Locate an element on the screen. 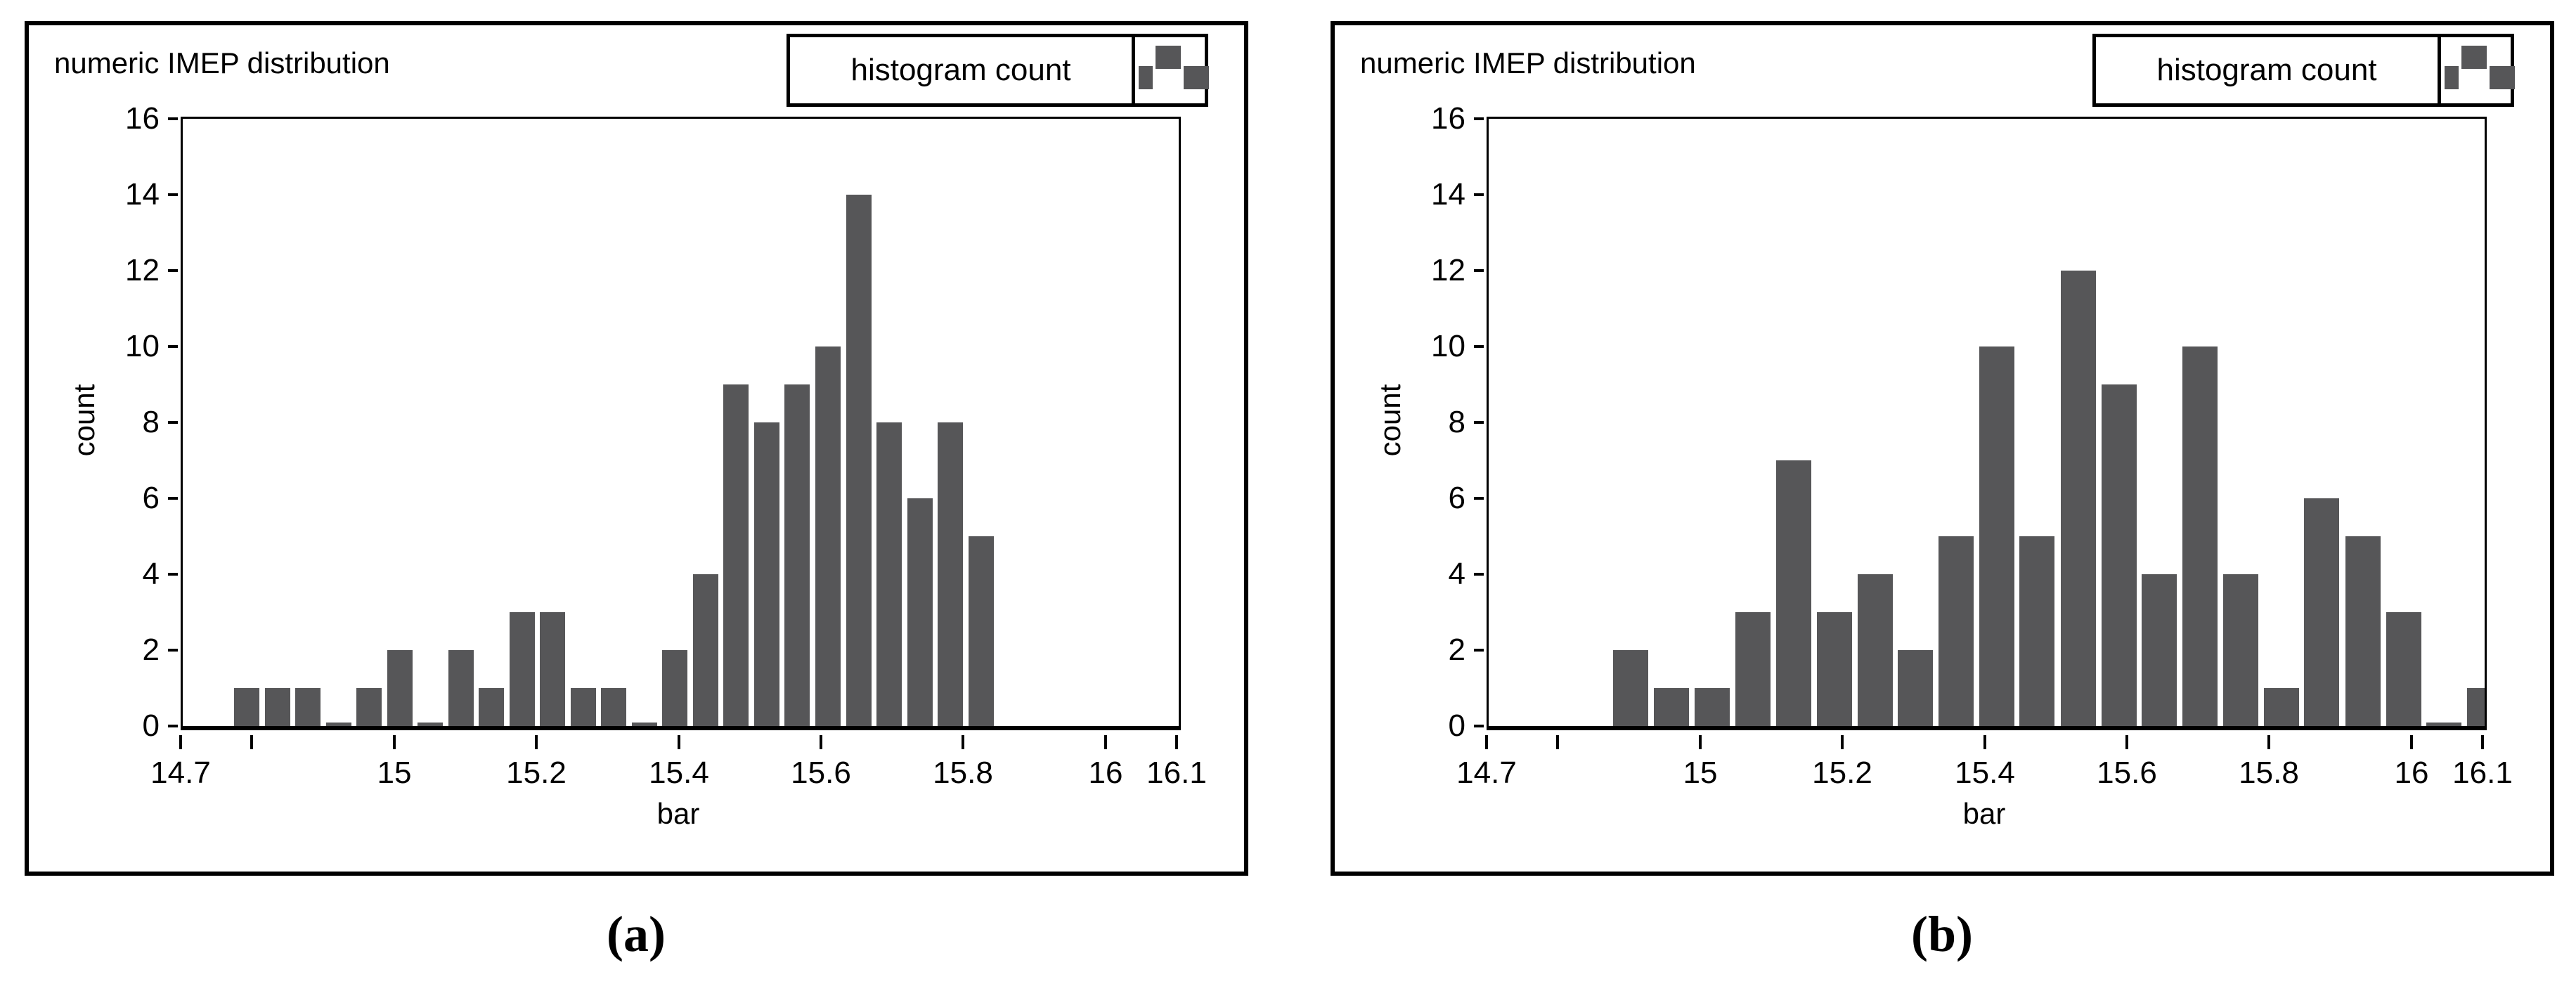  legend-label: histogram count is located at coordinates (961, 70).